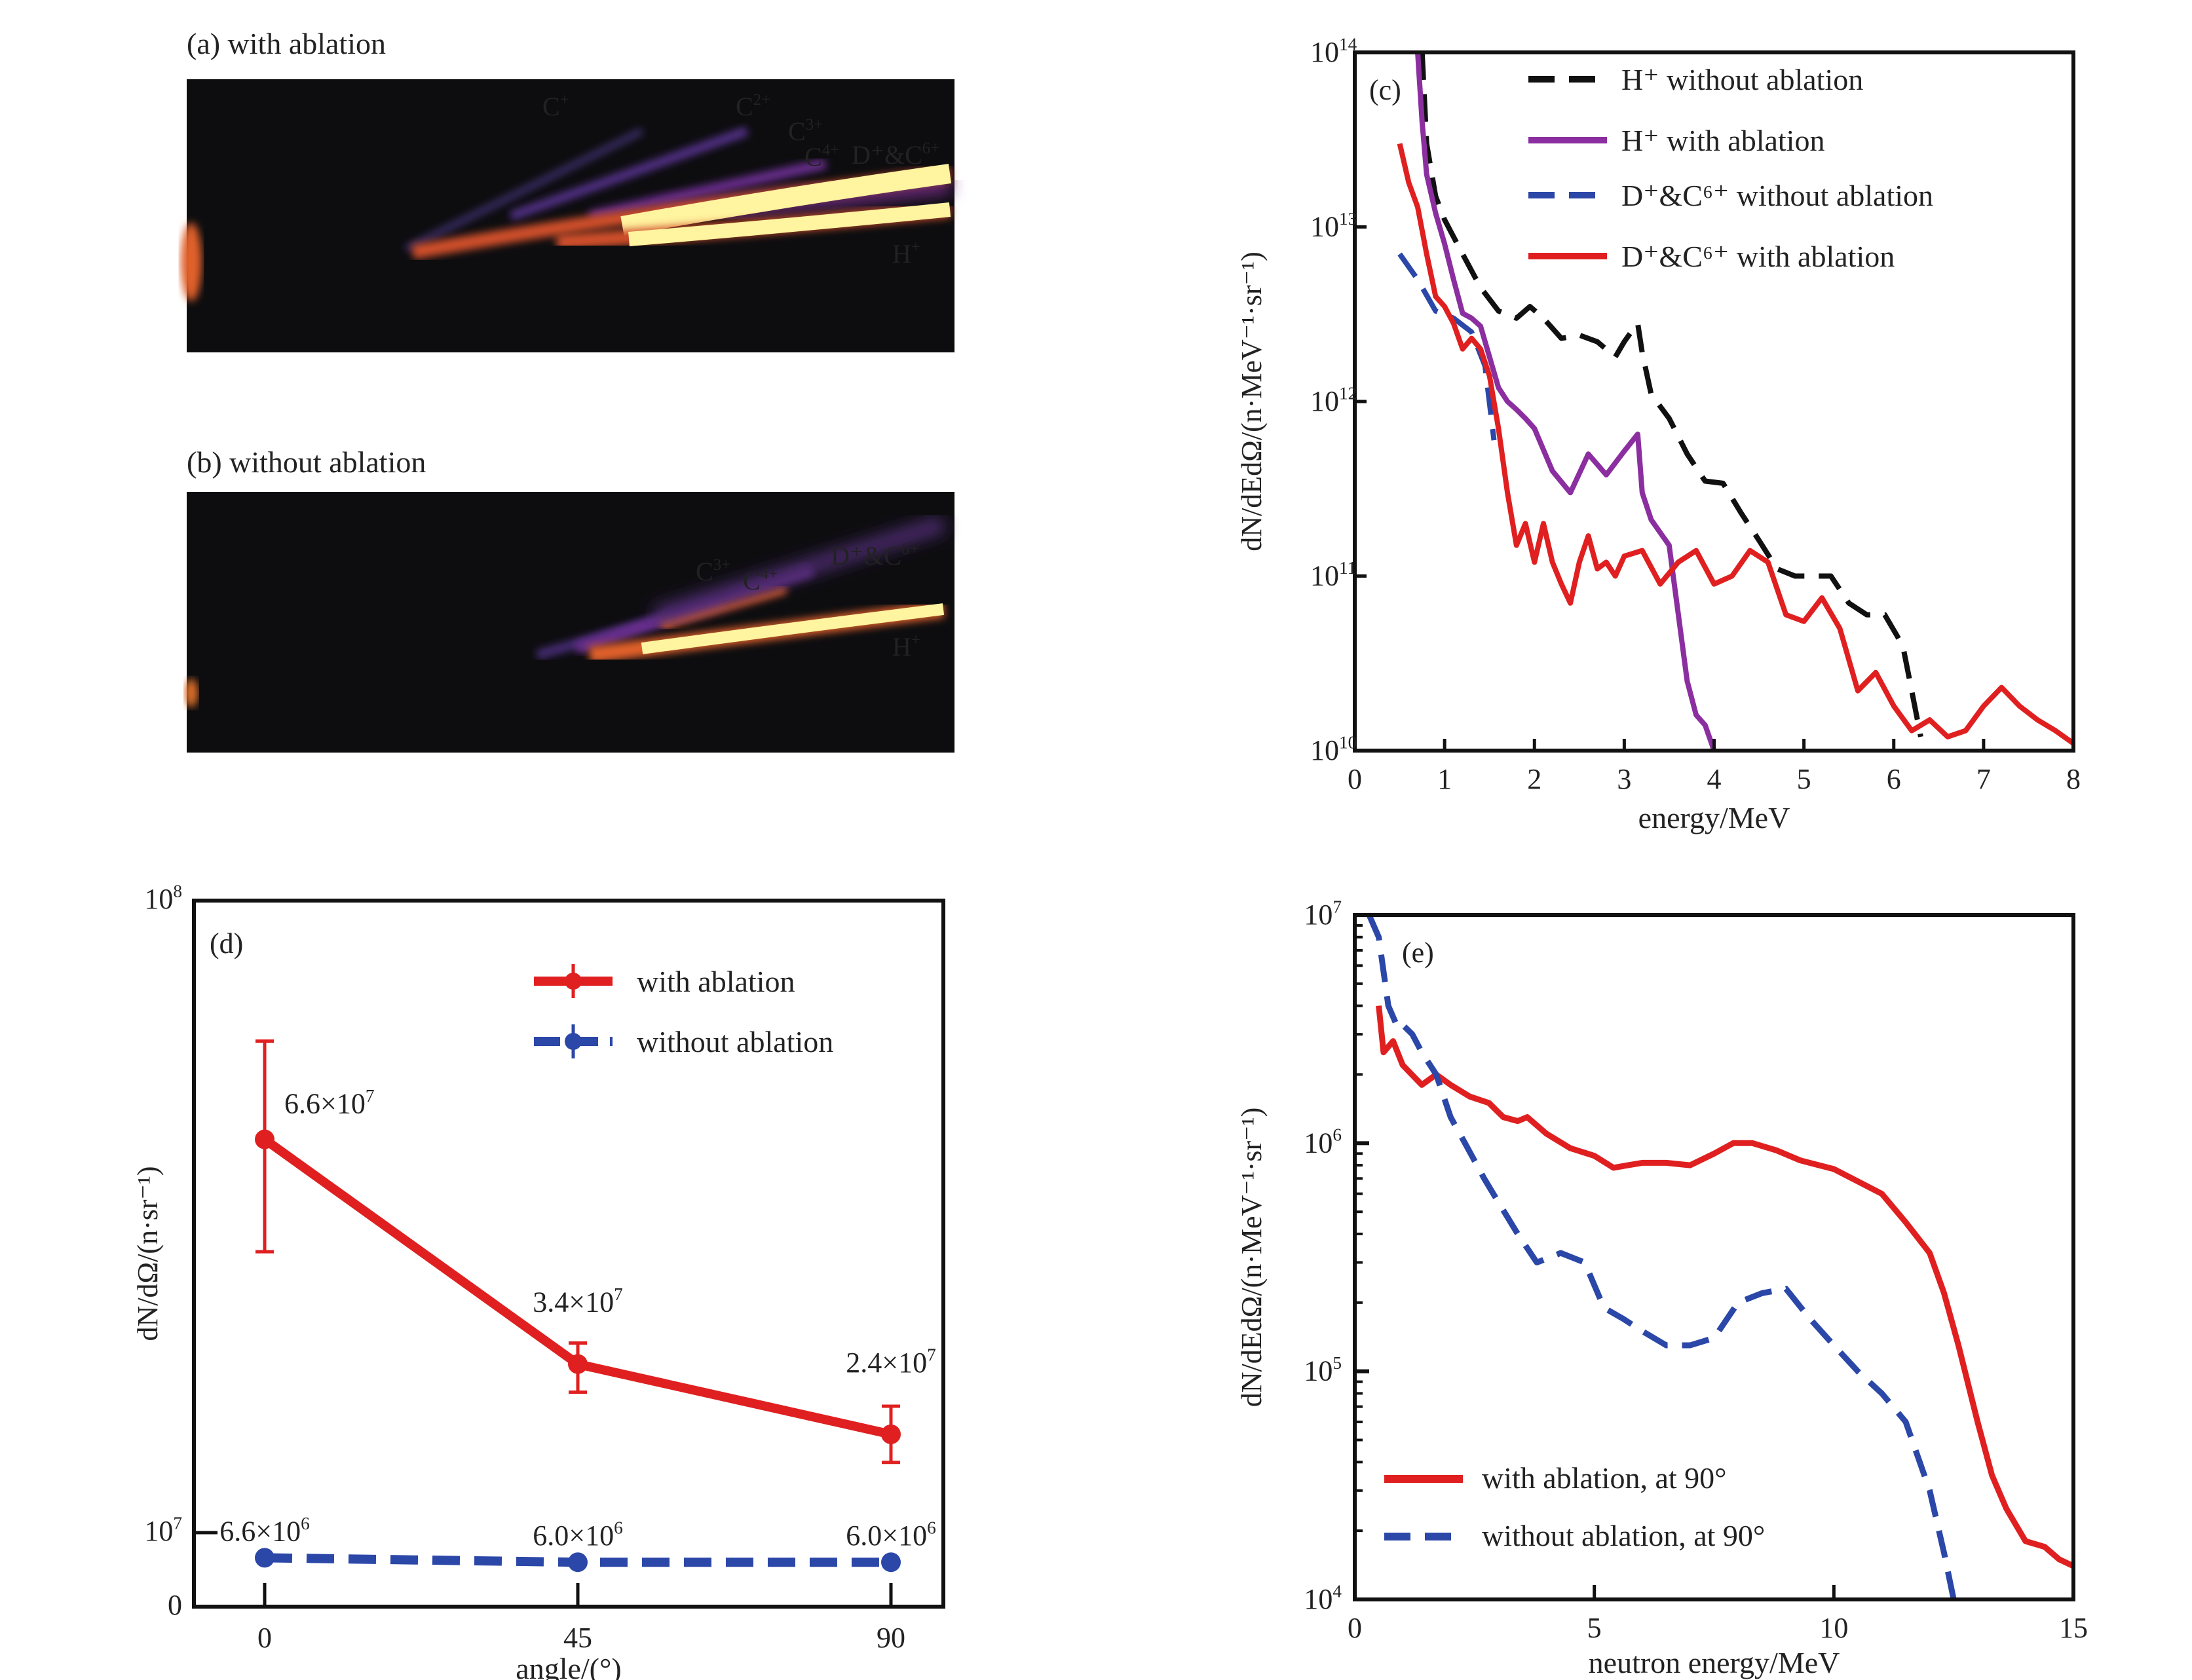 The height and width of the screenshot is (1680, 2192). What do you see at coordinates (306, 462) in the screenshot?
I see `panel-b-title: (b) without ablation` at bounding box center [306, 462].